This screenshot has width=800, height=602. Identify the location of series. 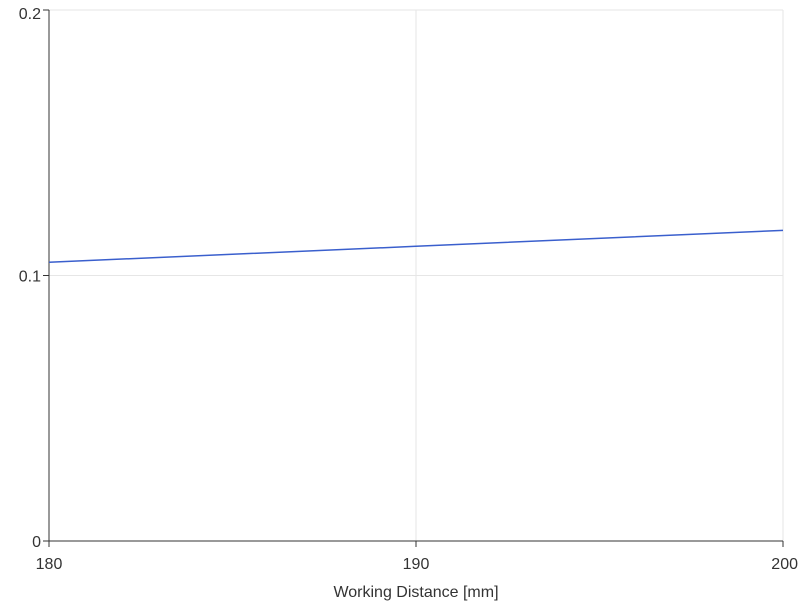
(416, 246).